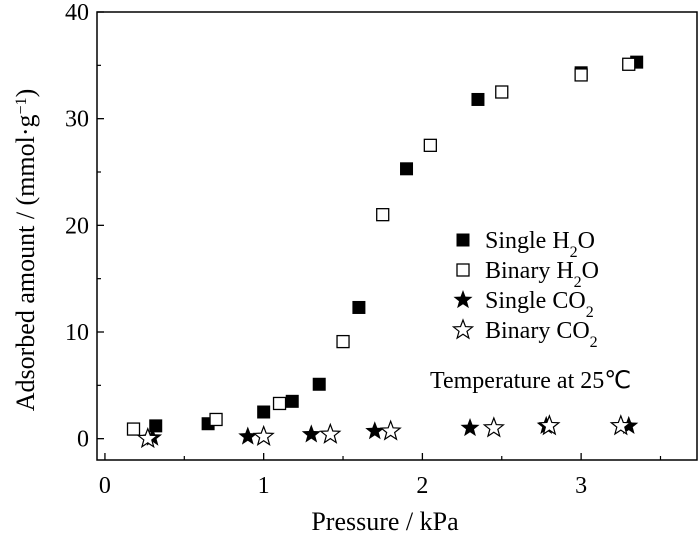 The width and height of the screenshot is (700, 536). I want to click on legend-label: Binary H2O, so click(542, 274).